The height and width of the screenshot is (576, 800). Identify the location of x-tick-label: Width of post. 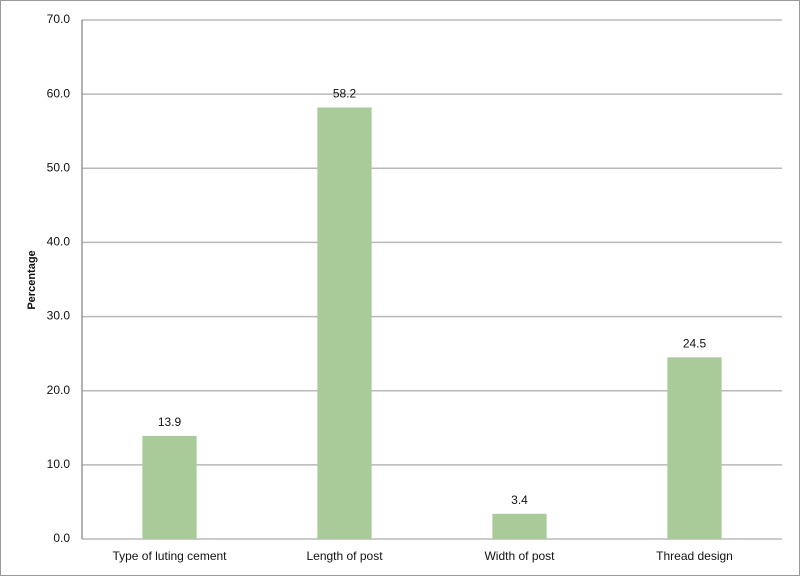
(519, 556).